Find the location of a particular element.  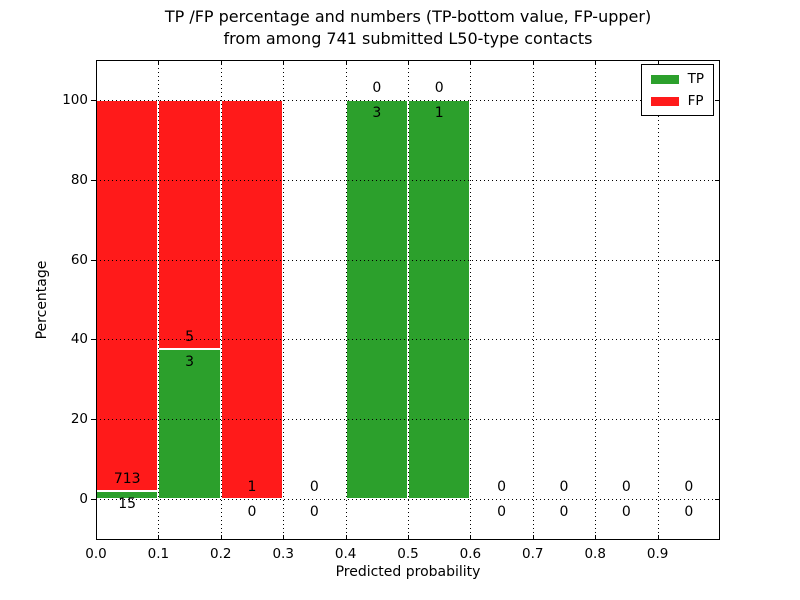

fp-count-label: 1 is located at coordinates (252, 486).